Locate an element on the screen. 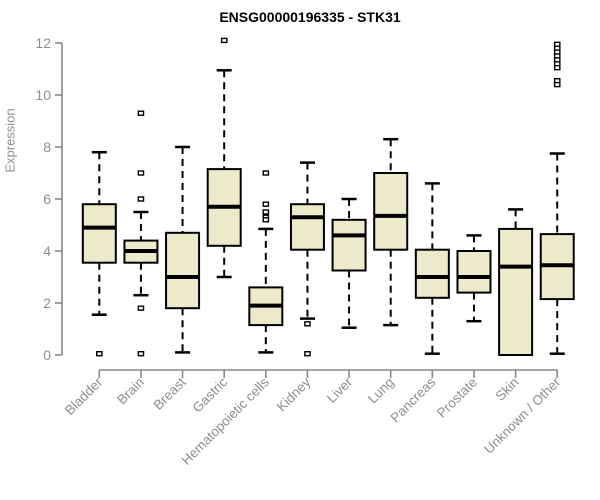 Image resolution: width=600 pixels, height=500 pixels. box-kidney is located at coordinates (307, 227).